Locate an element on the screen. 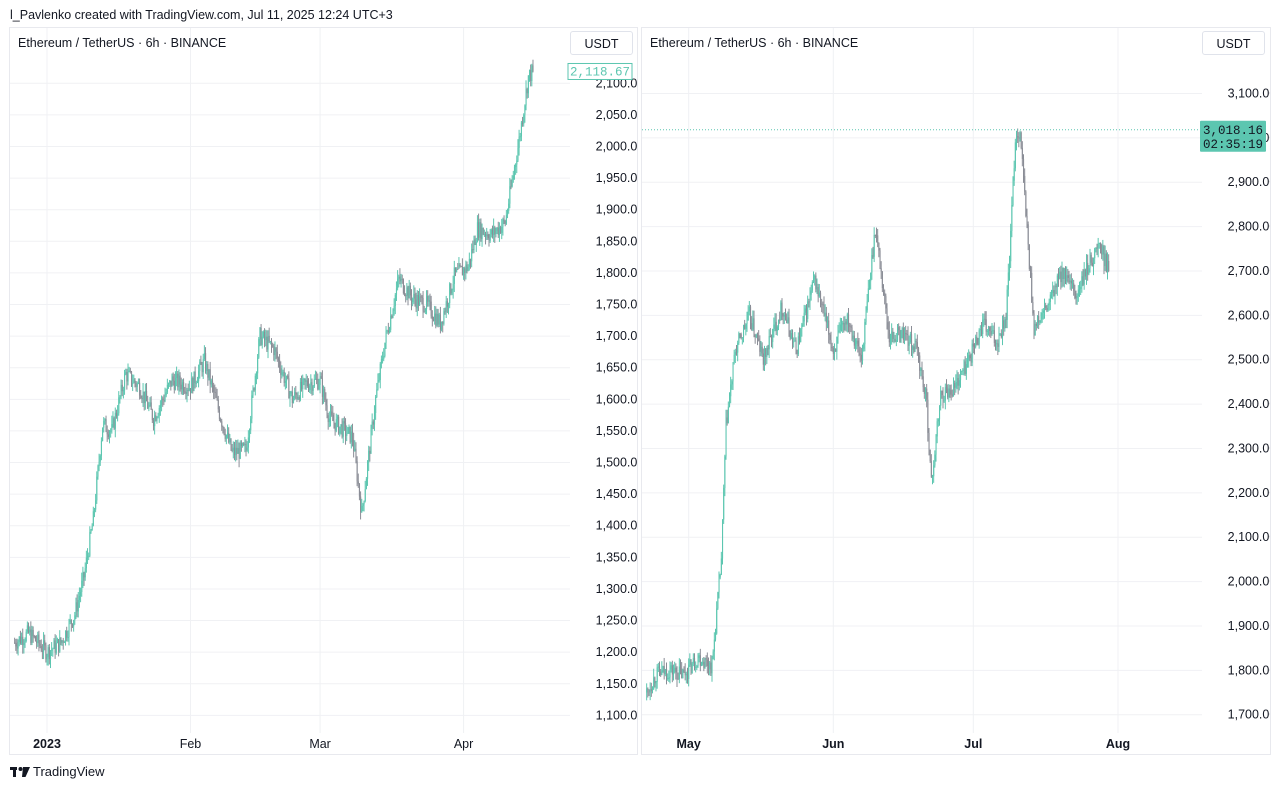 This screenshot has height=790, width=1280. currency-unit-button-right: USDT is located at coordinates (1233, 43).